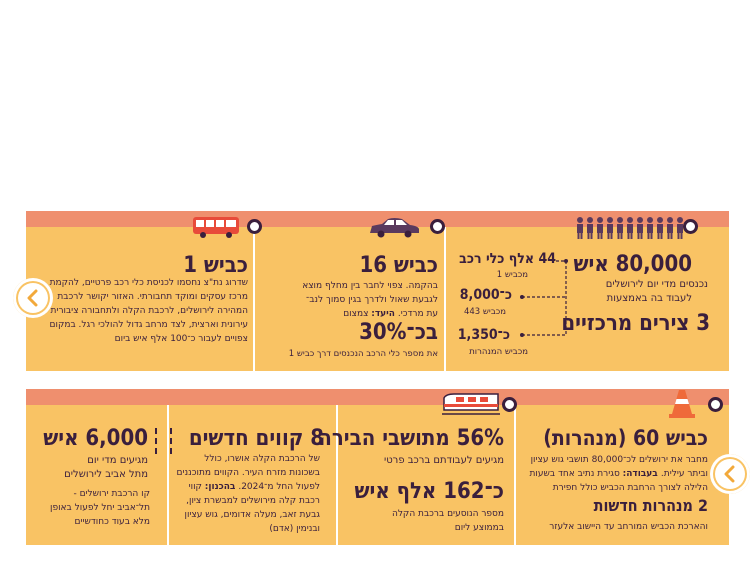 Image resolution: width=750 pixels, height=570 pixels. What do you see at coordinates (416, 314) in the screenshot?
I see `body-text: עת מרדכי.` at bounding box center [416, 314].